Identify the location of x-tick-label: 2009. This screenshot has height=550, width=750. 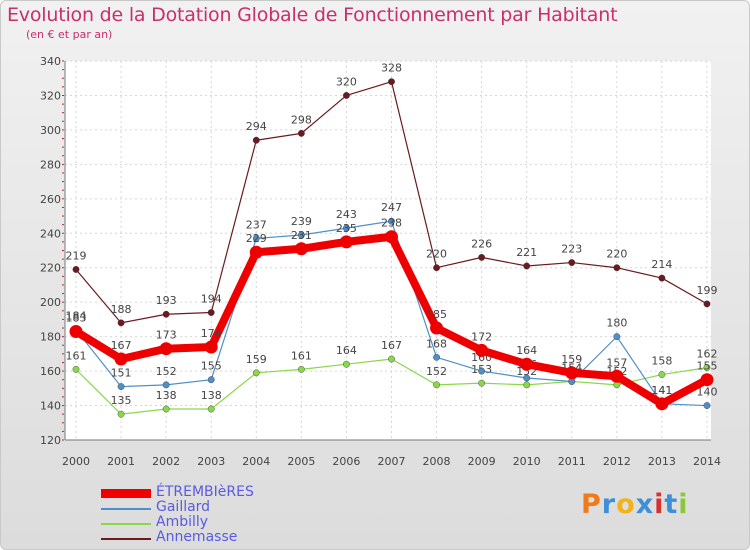
(482, 461).